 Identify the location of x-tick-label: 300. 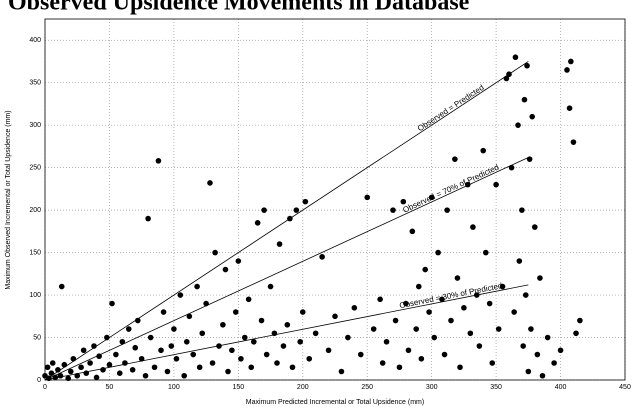
(432, 387).